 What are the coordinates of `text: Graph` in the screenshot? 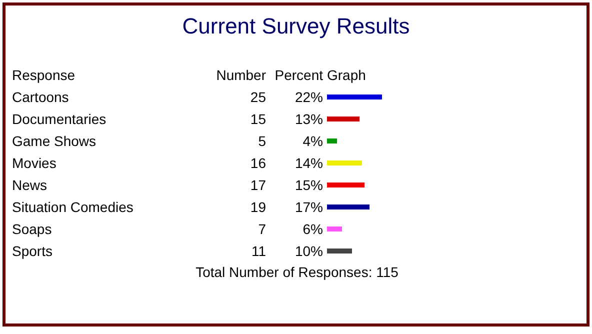 It's located at (346, 75).